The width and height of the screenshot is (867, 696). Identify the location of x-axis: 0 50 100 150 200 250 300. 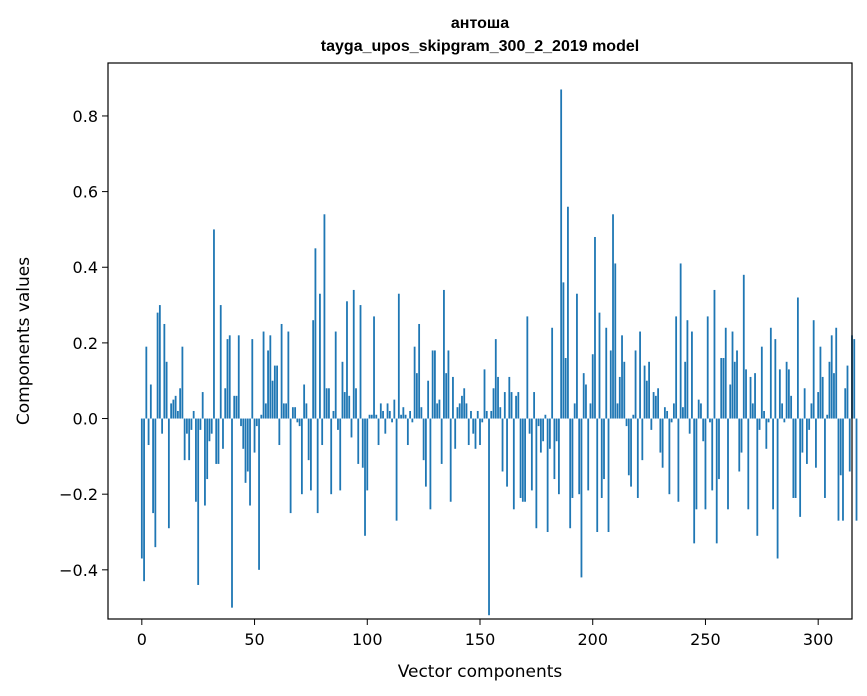
(485, 634).